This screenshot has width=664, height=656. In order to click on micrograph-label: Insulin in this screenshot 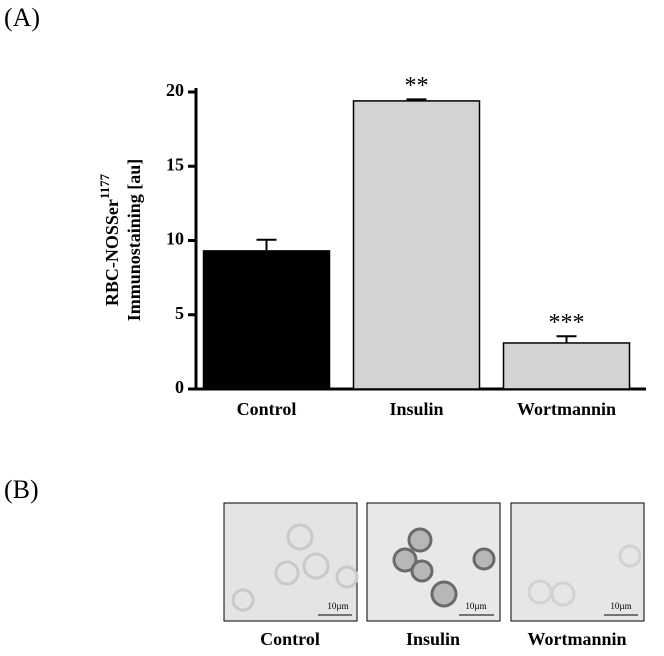, I will do `click(433, 639)`.